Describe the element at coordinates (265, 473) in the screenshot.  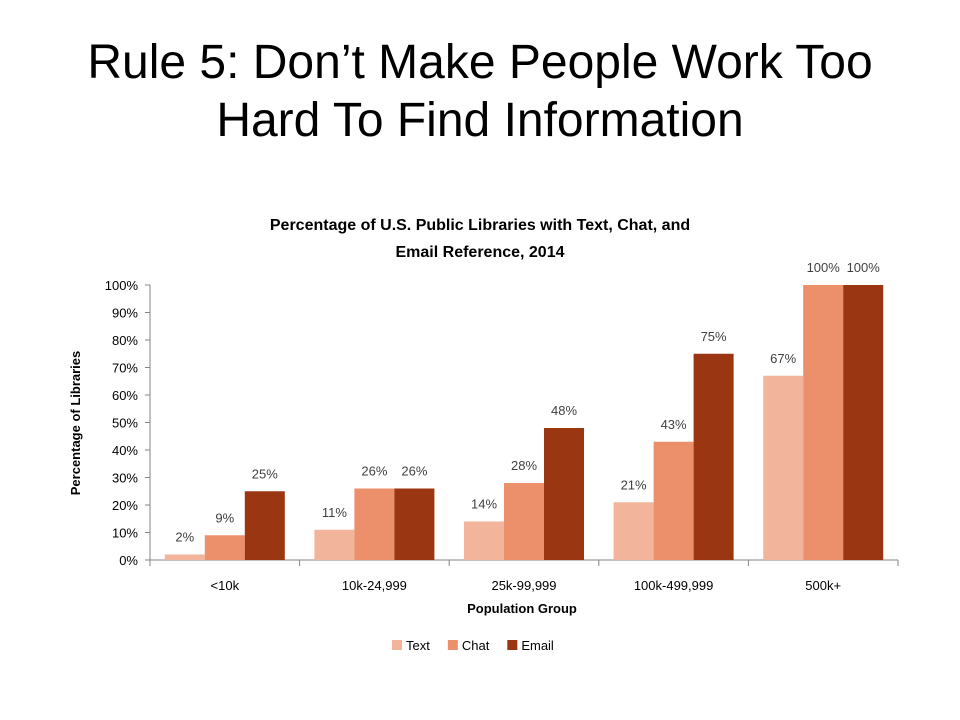
I see `data-label: 25%` at that location.